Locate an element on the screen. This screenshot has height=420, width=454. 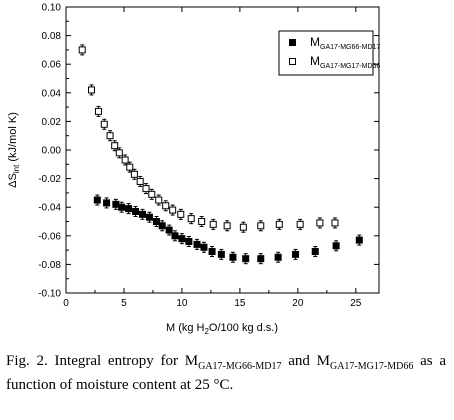
legend-label-2-sub: GA17-MG17-MD66 is located at coordinates (350, 66).